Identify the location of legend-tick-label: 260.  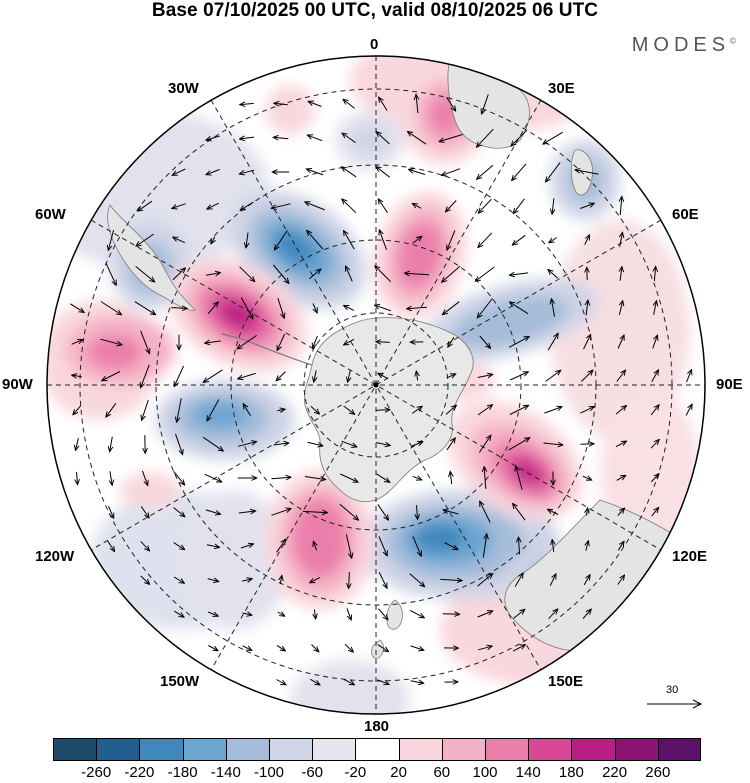
(658, 772).